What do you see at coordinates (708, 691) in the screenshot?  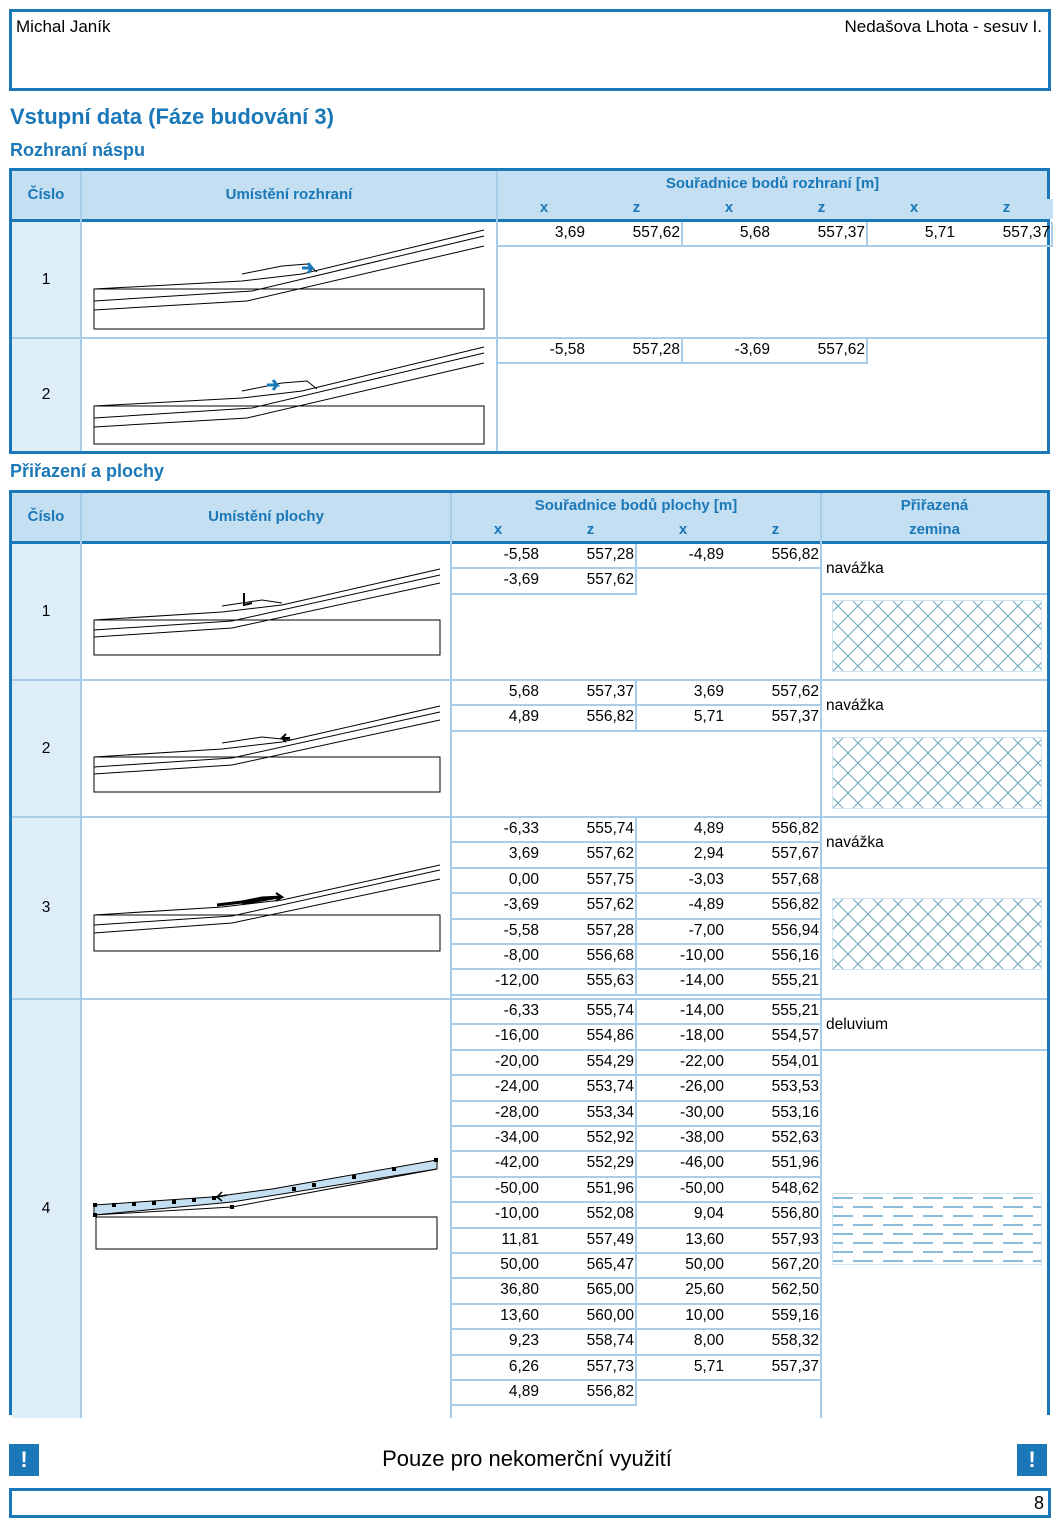 I see `cell-x: 3,69` at bounding box center [708, 691].